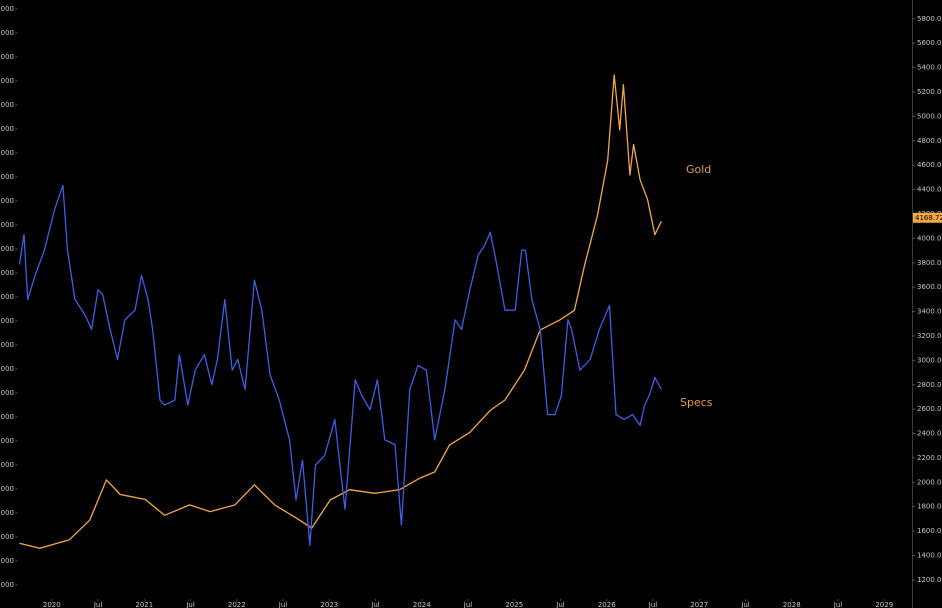 The width and height of the screenshot is (942, 608). Describe the element at coordinates (7, 513) in the screenshot. I see `y-tick-label: 80000` at that location.